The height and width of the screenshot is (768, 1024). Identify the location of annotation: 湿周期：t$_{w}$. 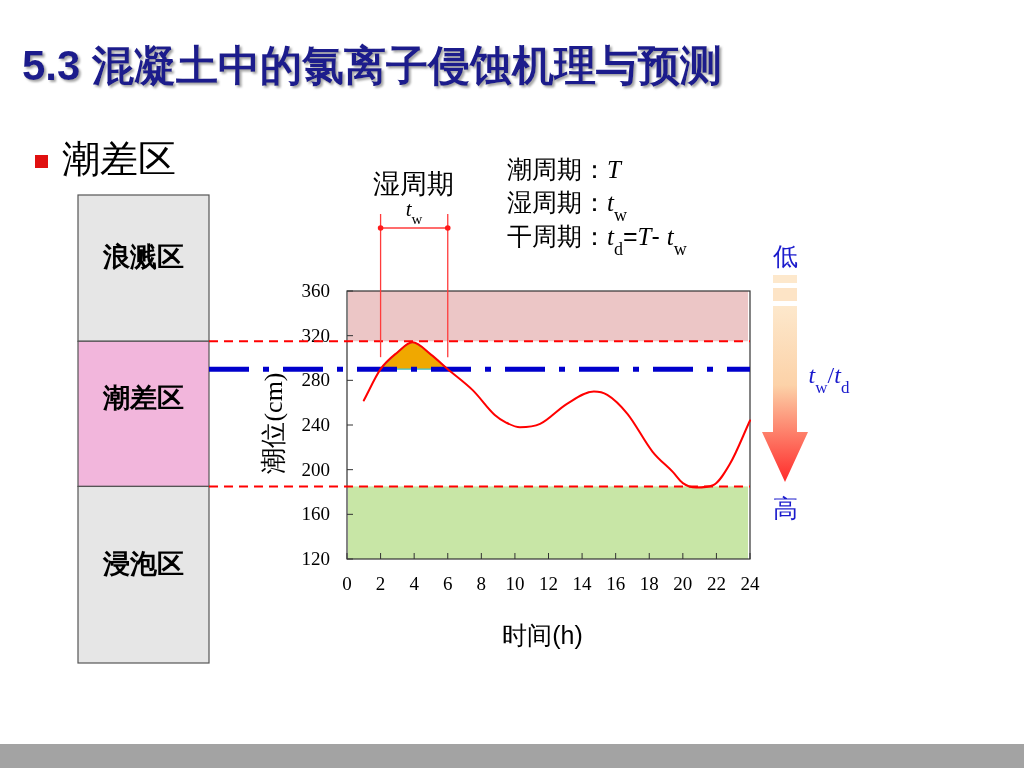
(567, 206).